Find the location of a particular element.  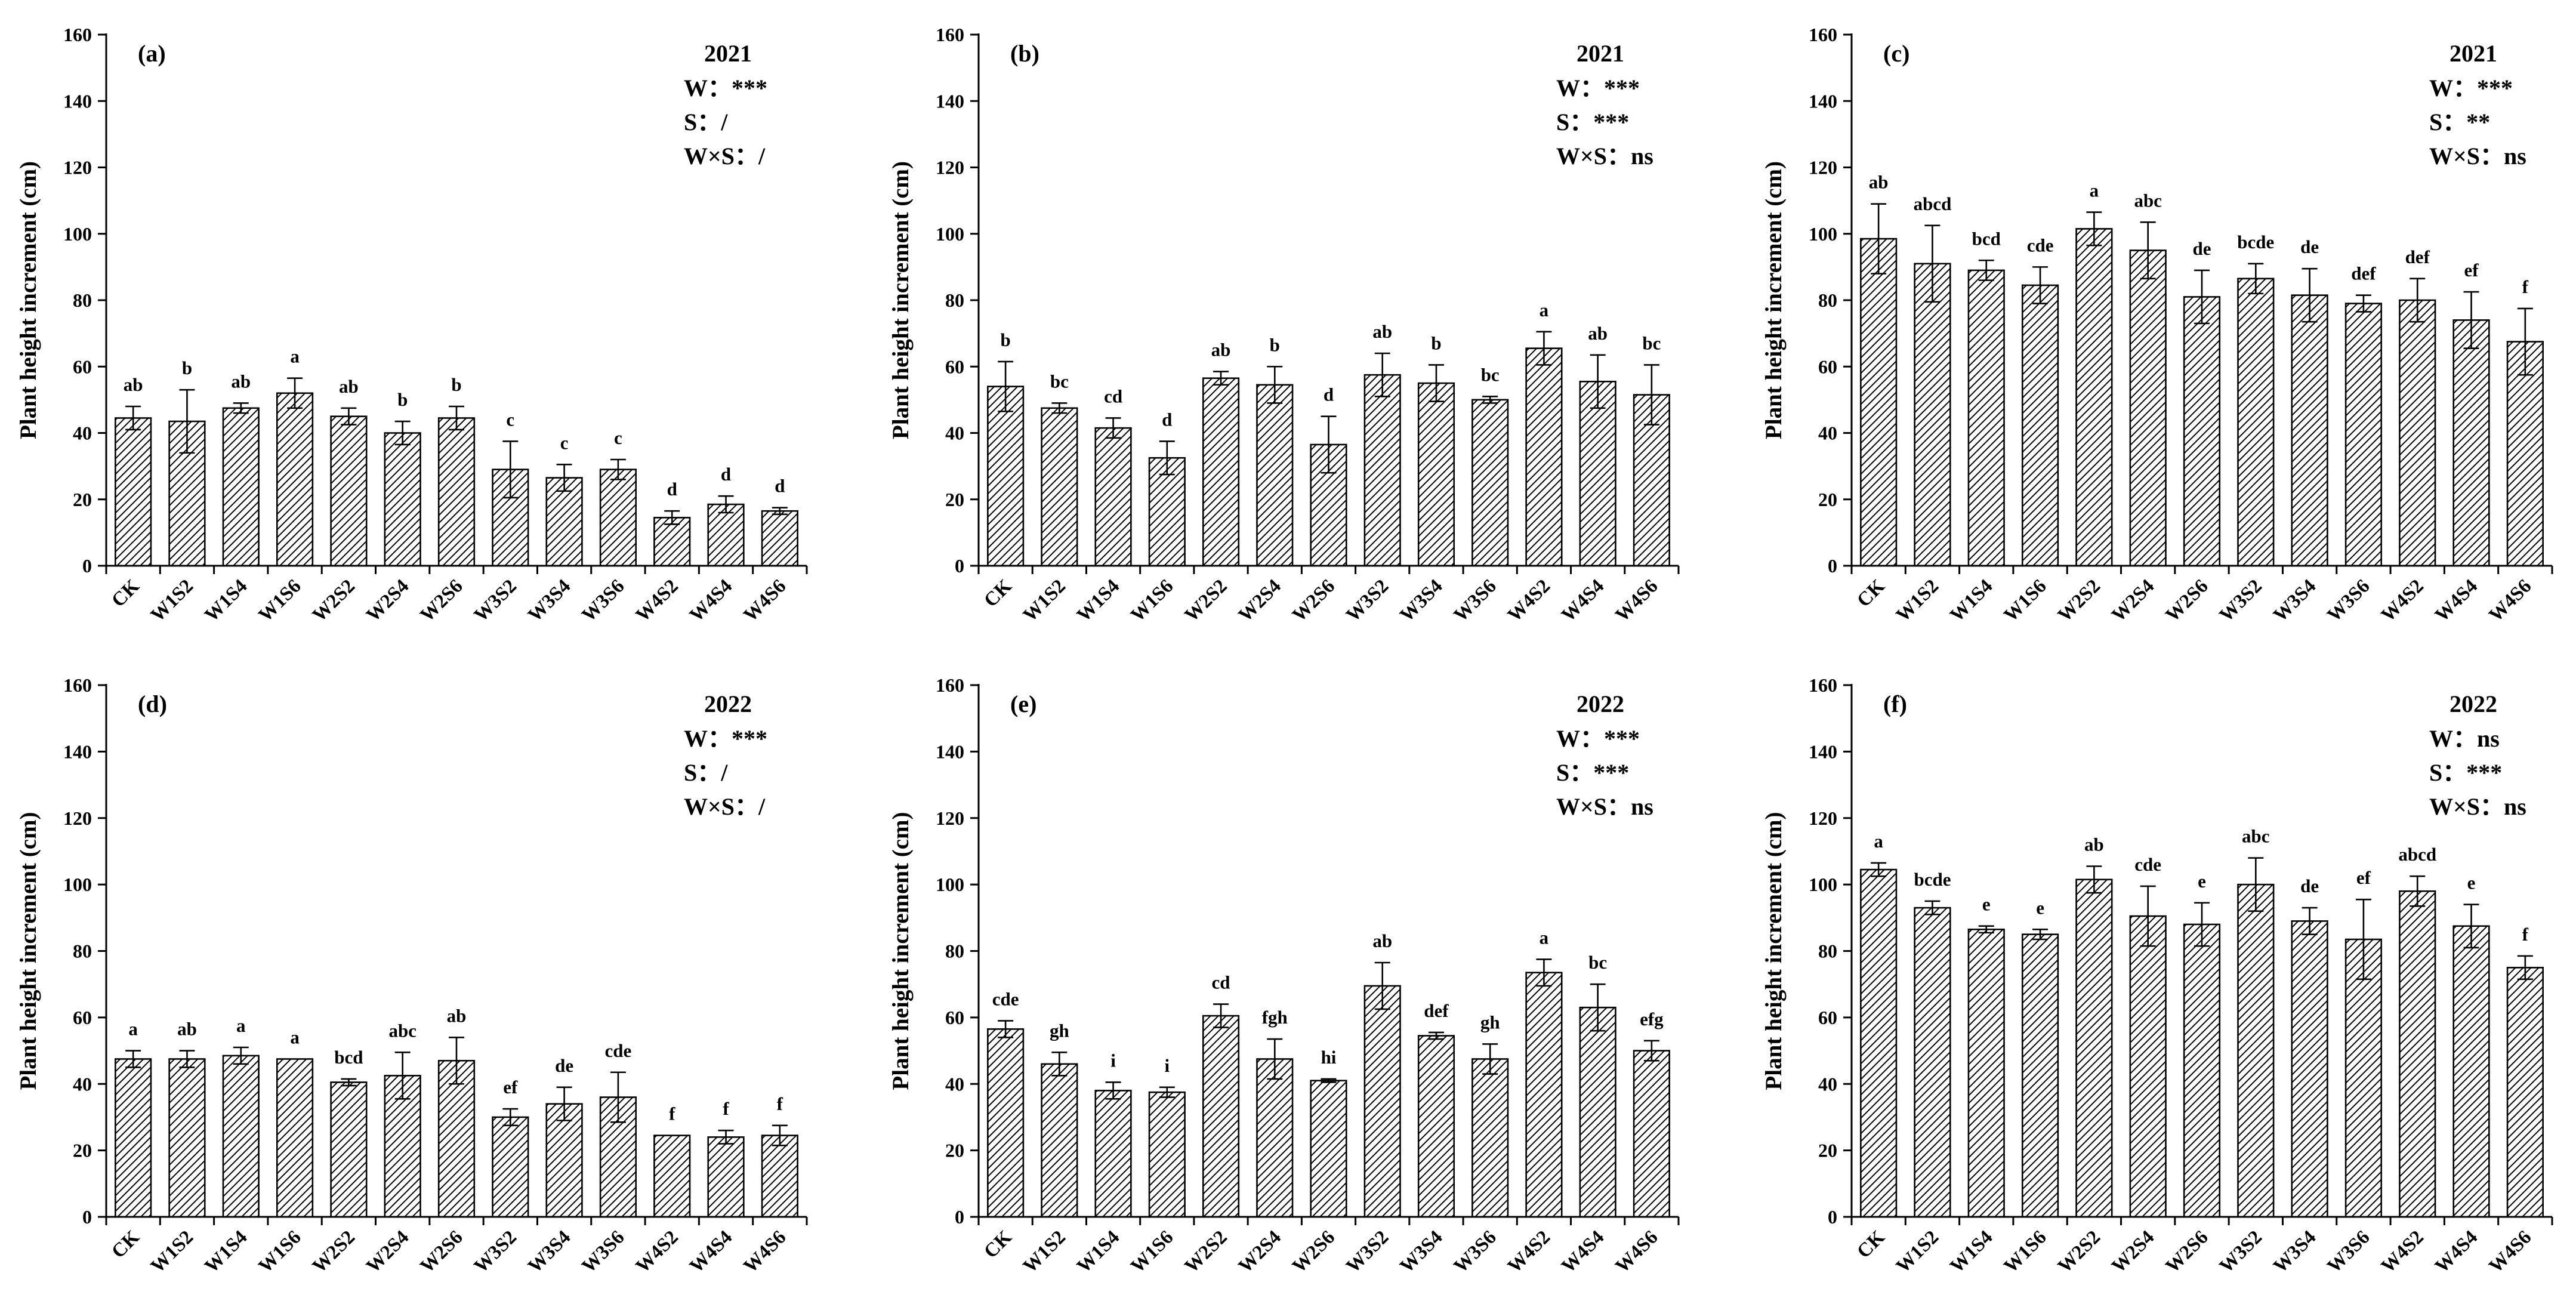

y-tick-label: 100 is located at coordinates (950, 234).